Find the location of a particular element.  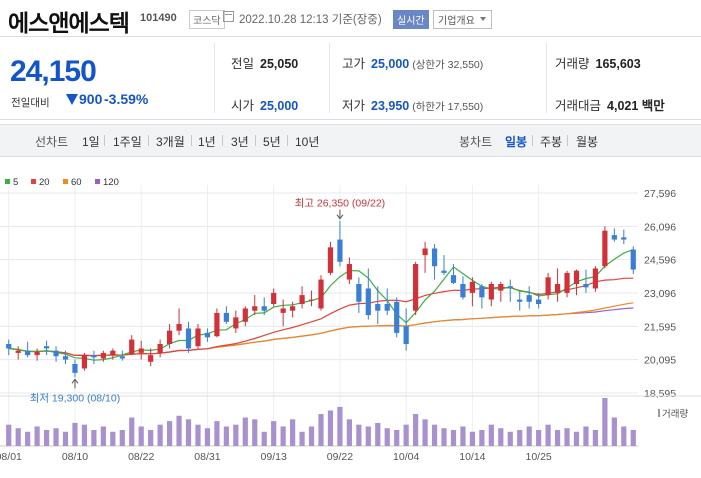

line-chart-label: 선차트 is located at coordinates (52, 142).